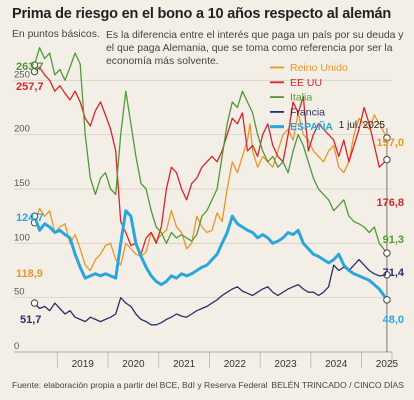 This screenshot has width=414, height=400. I want to click on legend-label-italia: Italia, so click(301, 98).